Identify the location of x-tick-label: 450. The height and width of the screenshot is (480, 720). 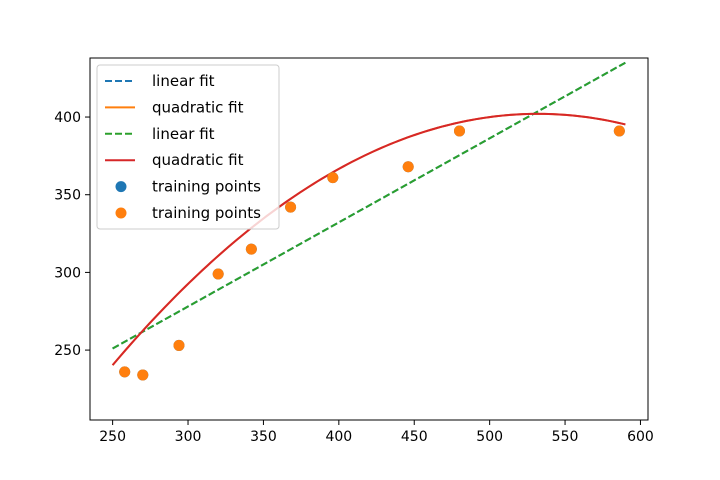
(414, 437).